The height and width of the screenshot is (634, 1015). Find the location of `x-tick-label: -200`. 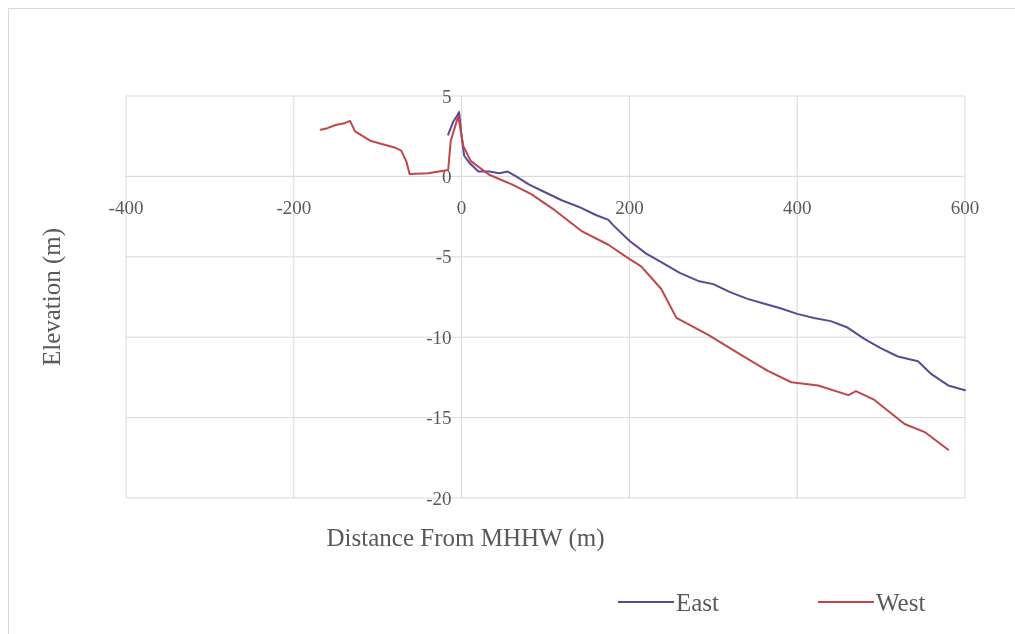

x-tick-label: -200 is located at coordinates (294, 208).